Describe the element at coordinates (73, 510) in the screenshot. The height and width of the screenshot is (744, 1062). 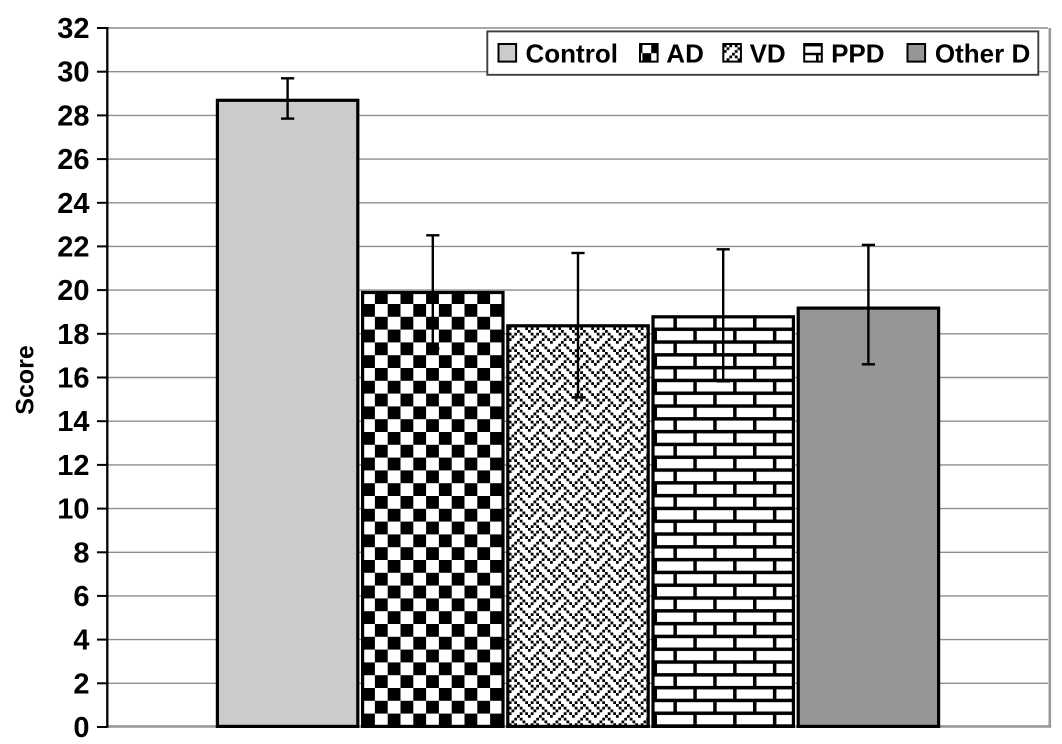
I see `svg-text: 10` at that location.